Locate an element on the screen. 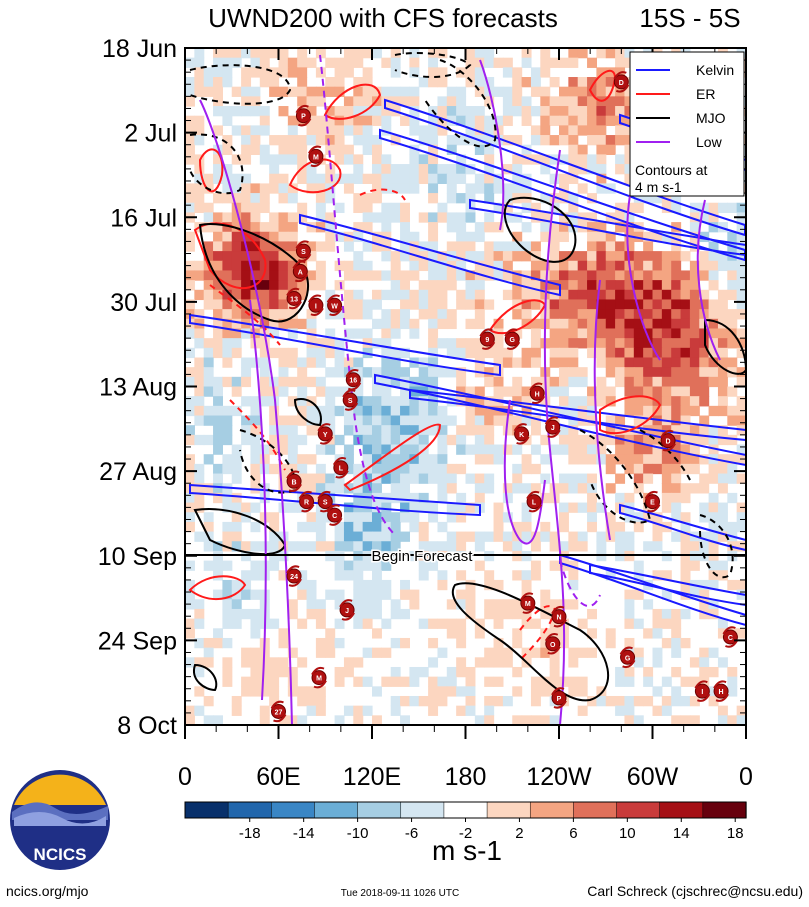 This screenshot has width=809, height=907. colorbar-label: 6 is located at coordinates (573, 833).